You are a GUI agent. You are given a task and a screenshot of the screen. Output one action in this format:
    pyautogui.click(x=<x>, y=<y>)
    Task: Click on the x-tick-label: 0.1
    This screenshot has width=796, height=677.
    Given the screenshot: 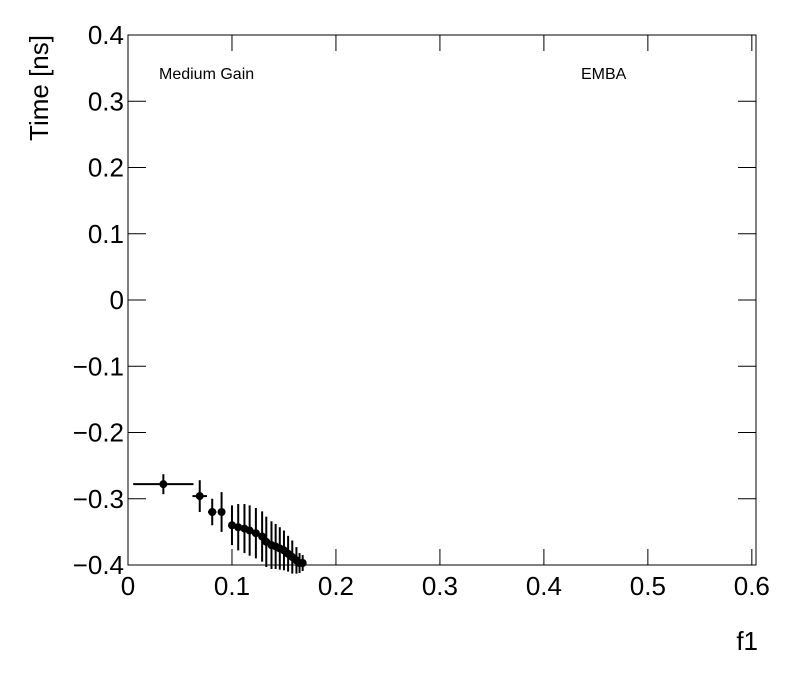 What is the action you would take?
    pyautogui.click(x=232, y=586)
    